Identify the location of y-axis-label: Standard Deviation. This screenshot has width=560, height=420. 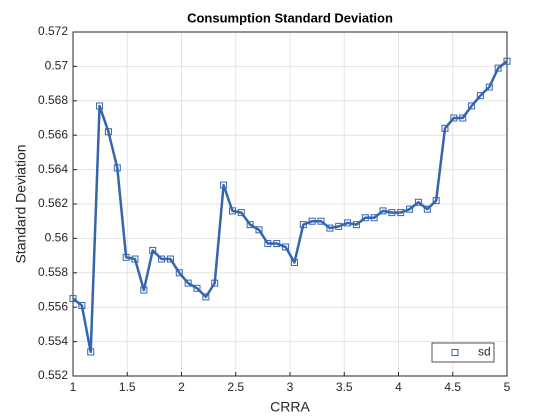
(21, 203).